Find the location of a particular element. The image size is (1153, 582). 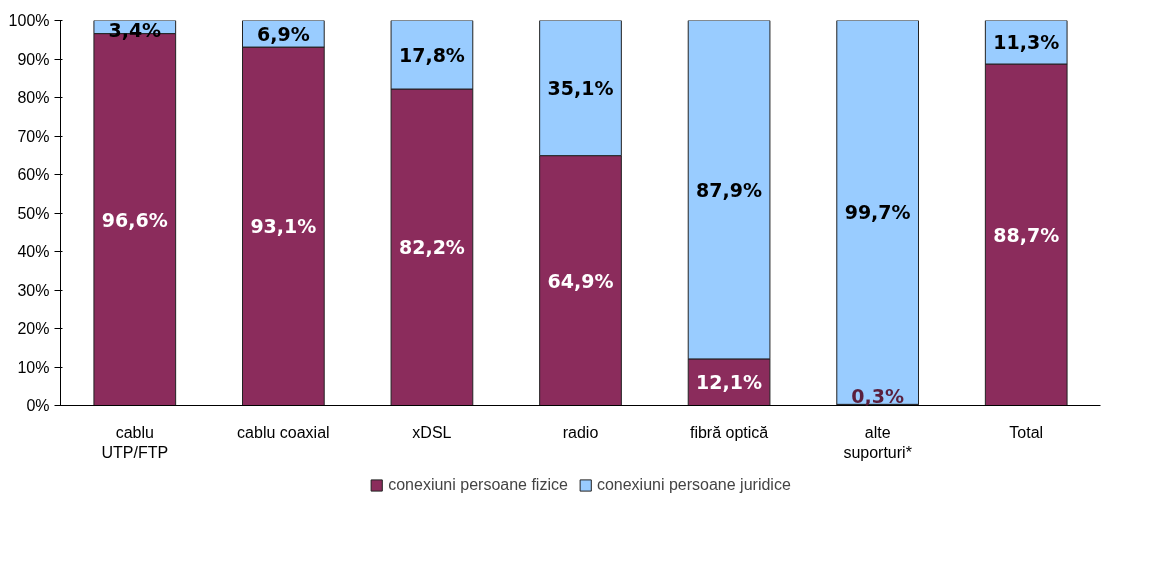

y-tick-label: 100% is located at coordinates (29, 20).